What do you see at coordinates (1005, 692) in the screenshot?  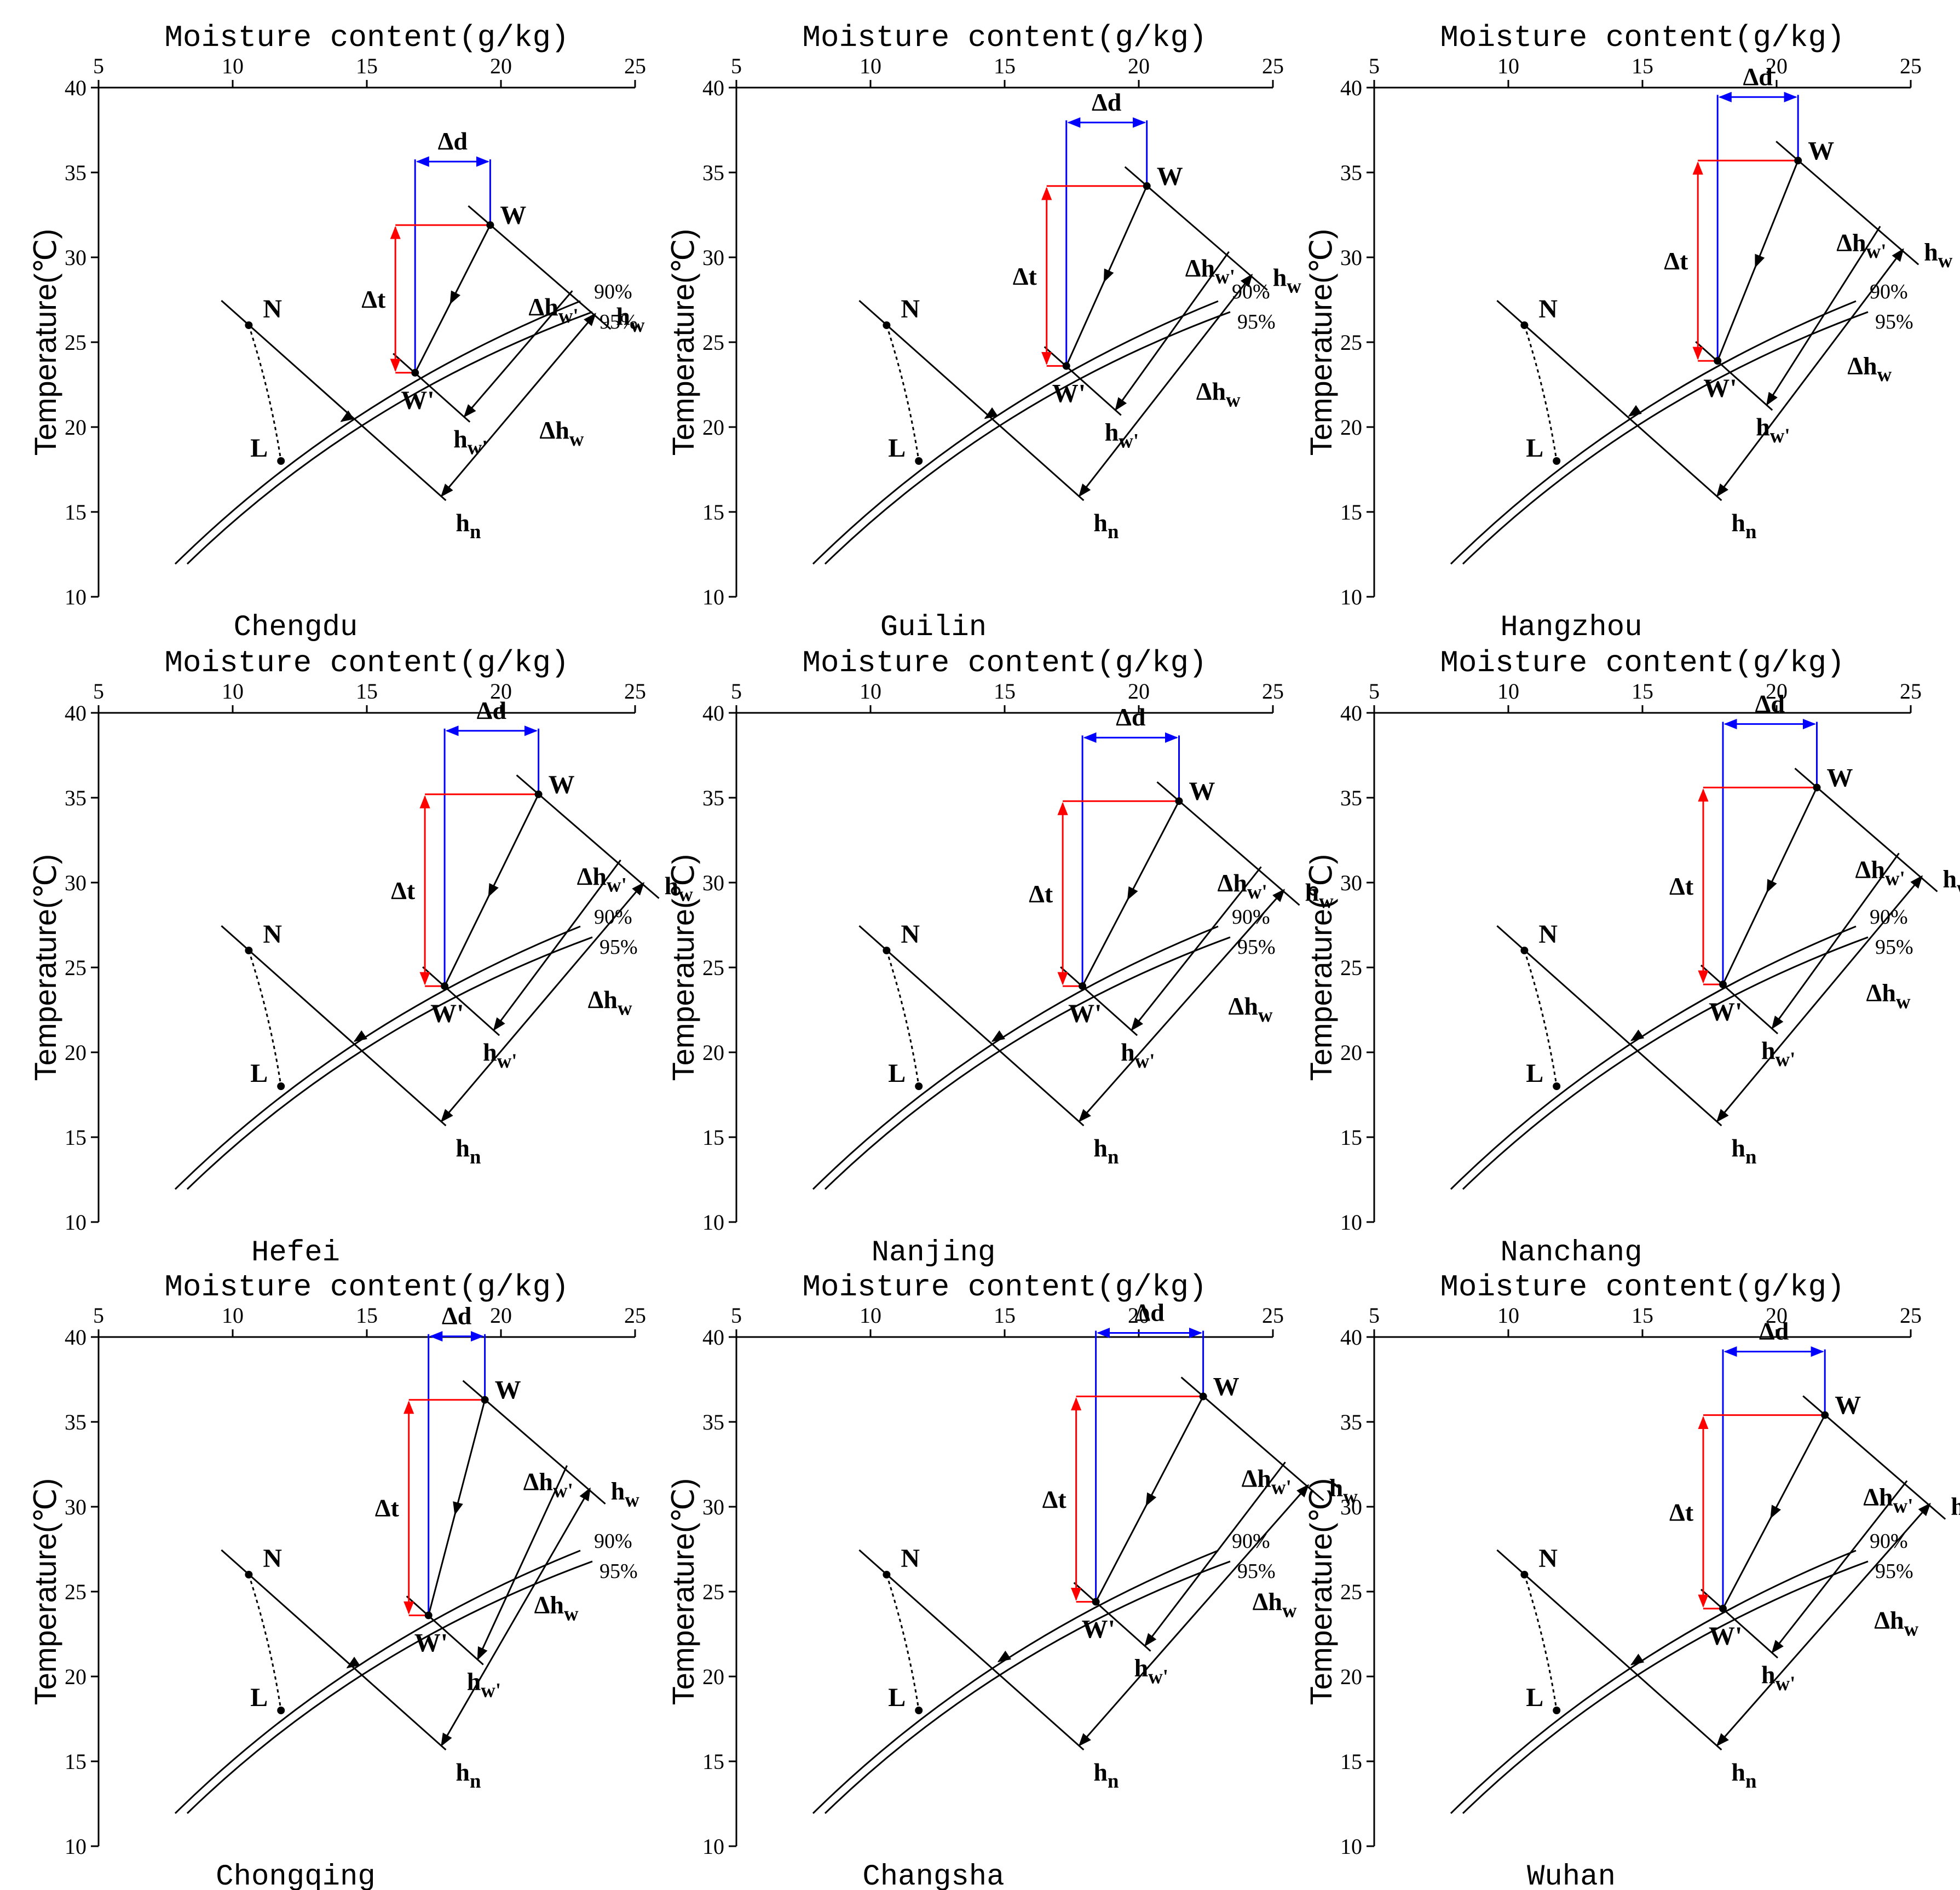 I see `x-tick-label: 15` at bounding box center [1005, 692].